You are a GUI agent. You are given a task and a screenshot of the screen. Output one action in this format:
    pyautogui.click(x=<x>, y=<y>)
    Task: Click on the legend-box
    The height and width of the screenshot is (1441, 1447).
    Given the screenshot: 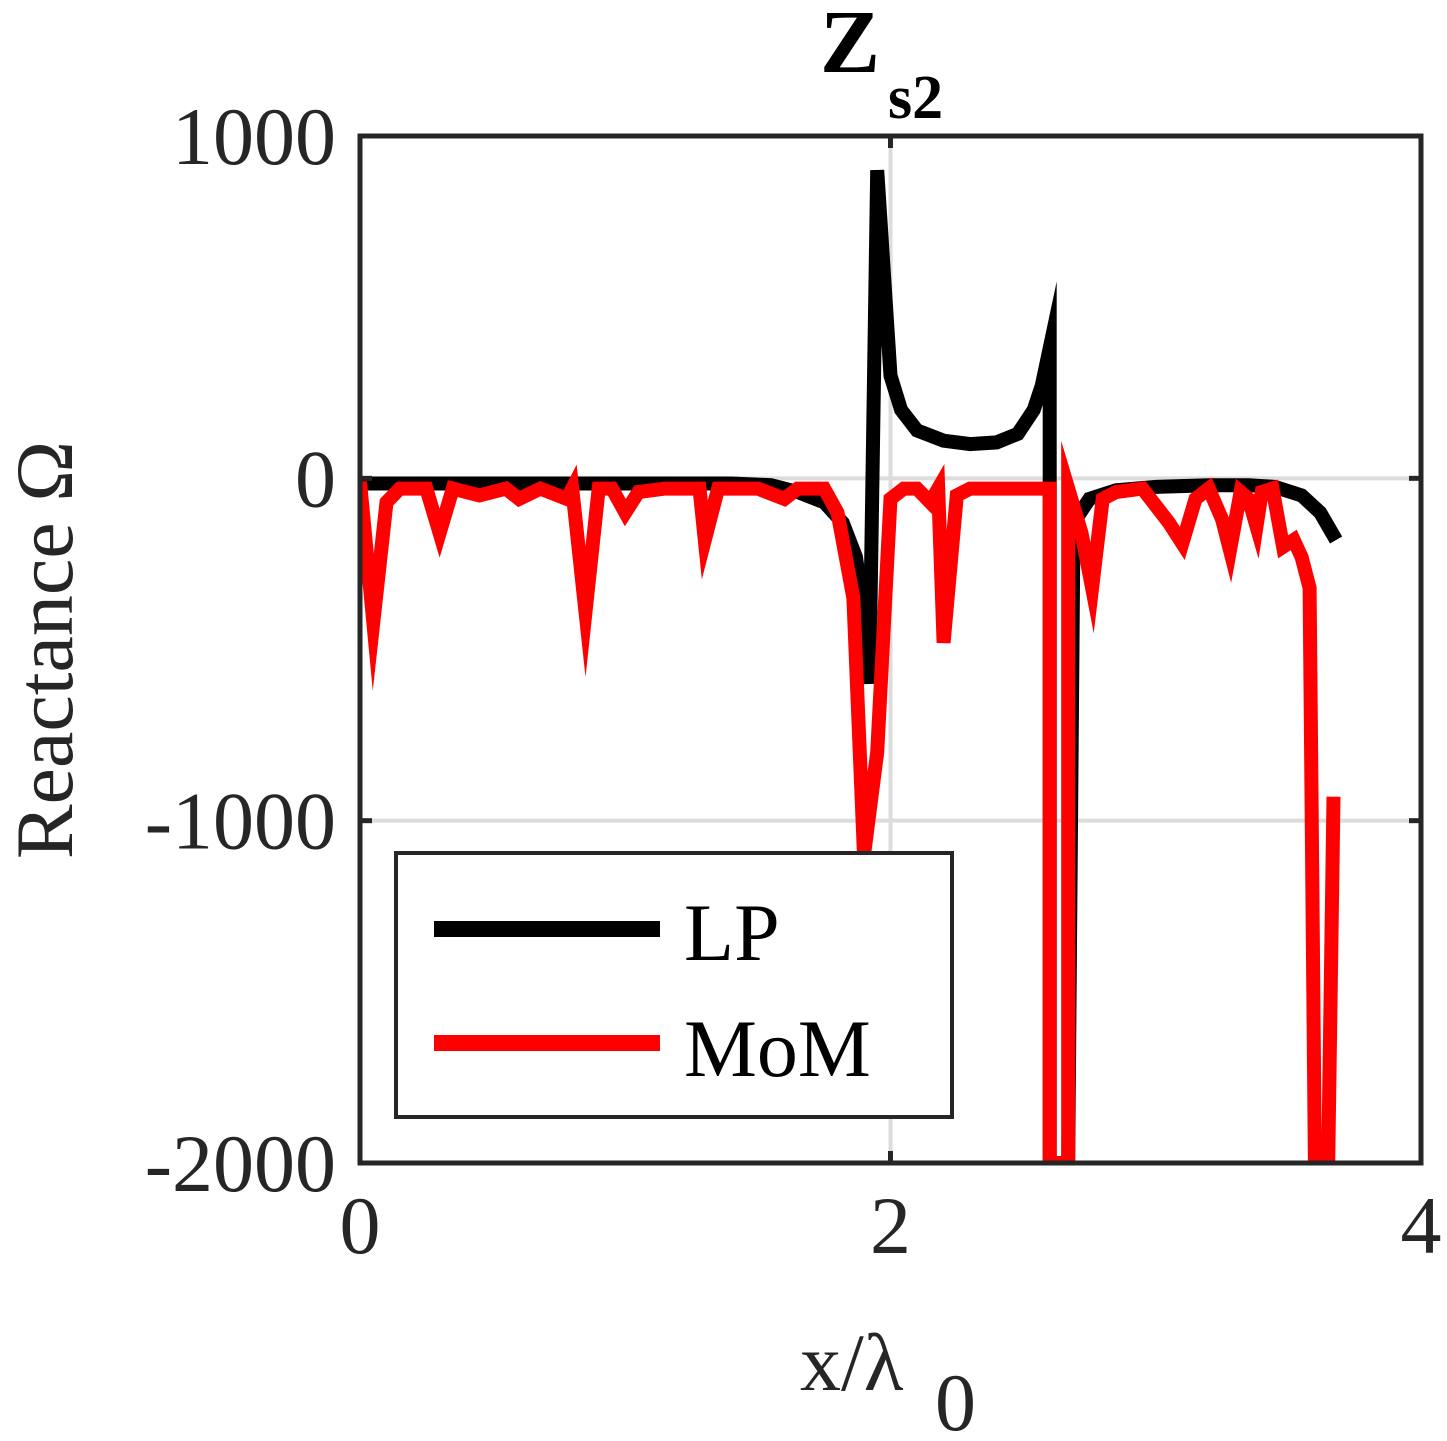 What is the action you would take?
    pyautogui.click(x=674, y=985)
    